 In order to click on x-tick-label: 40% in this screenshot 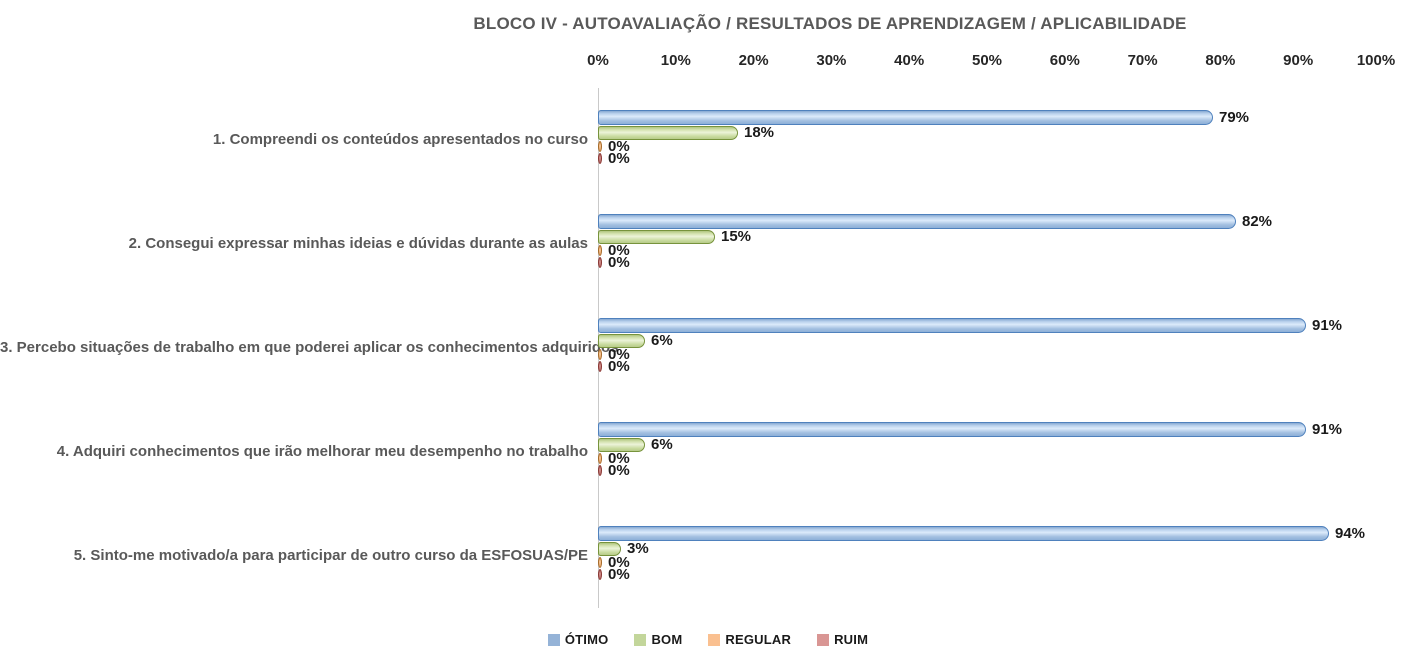, I will do `click(909, 60)`.